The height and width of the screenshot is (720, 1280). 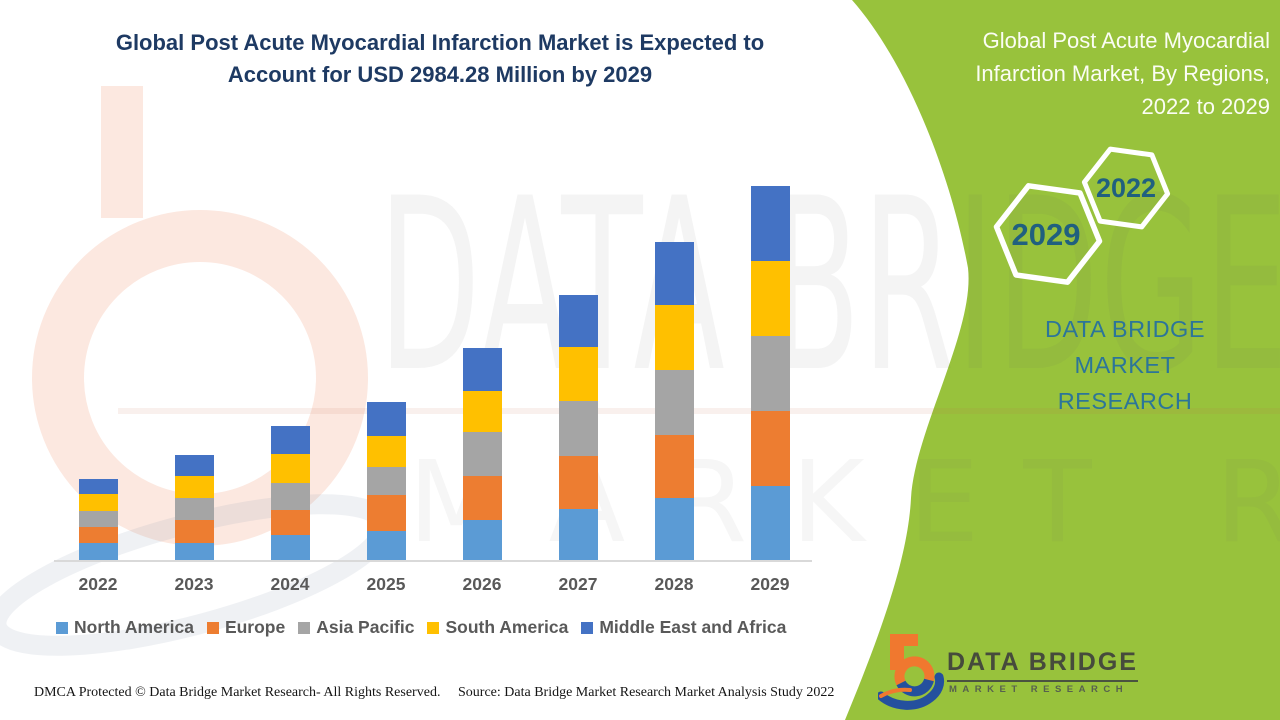 What do you see at coordinates (365, 627) in the screenshot?
I see `legend-label: Asia Pacific` at bounding box center [365, 627].